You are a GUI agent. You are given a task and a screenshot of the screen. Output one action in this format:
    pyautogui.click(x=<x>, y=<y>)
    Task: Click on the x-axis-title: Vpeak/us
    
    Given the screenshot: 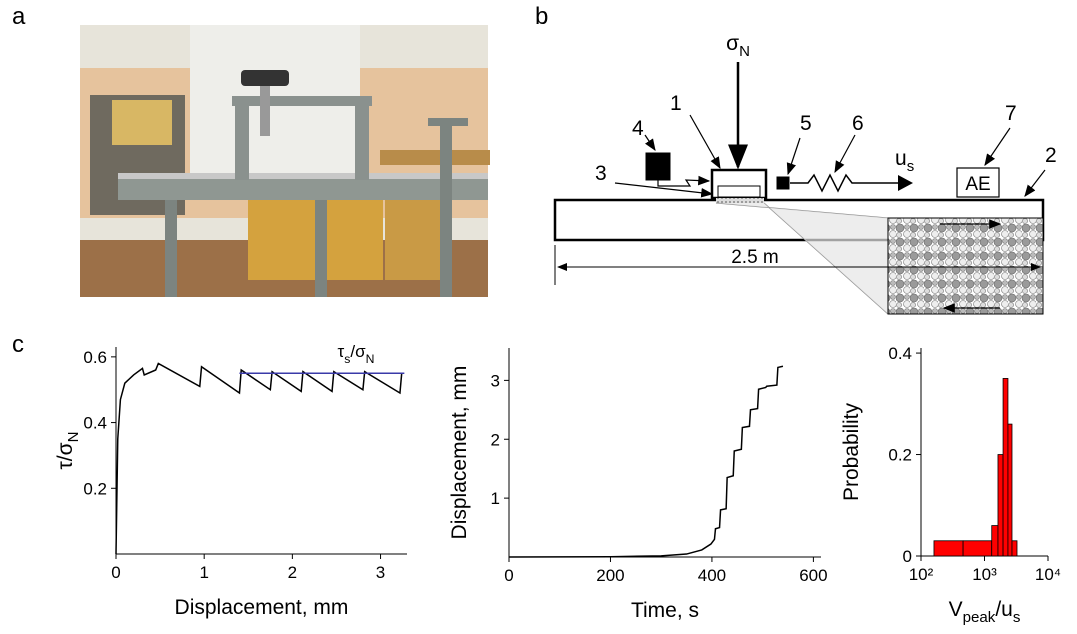 What is the action you would take?
    pyautogui.click(x=985, y=612)
    